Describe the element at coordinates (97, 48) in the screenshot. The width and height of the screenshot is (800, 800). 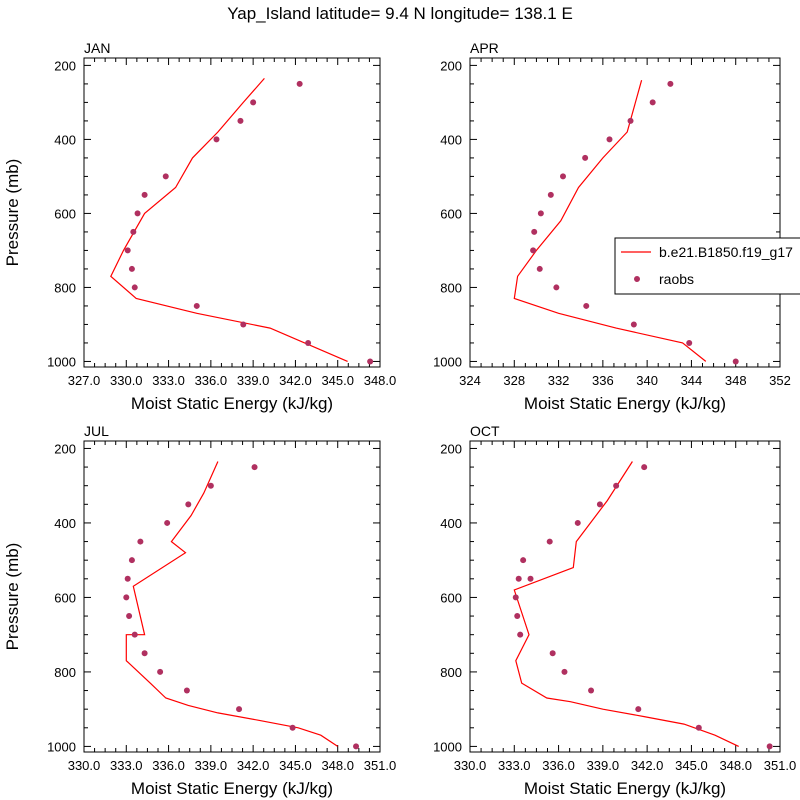
I see `panel-label: JAN` at that location.